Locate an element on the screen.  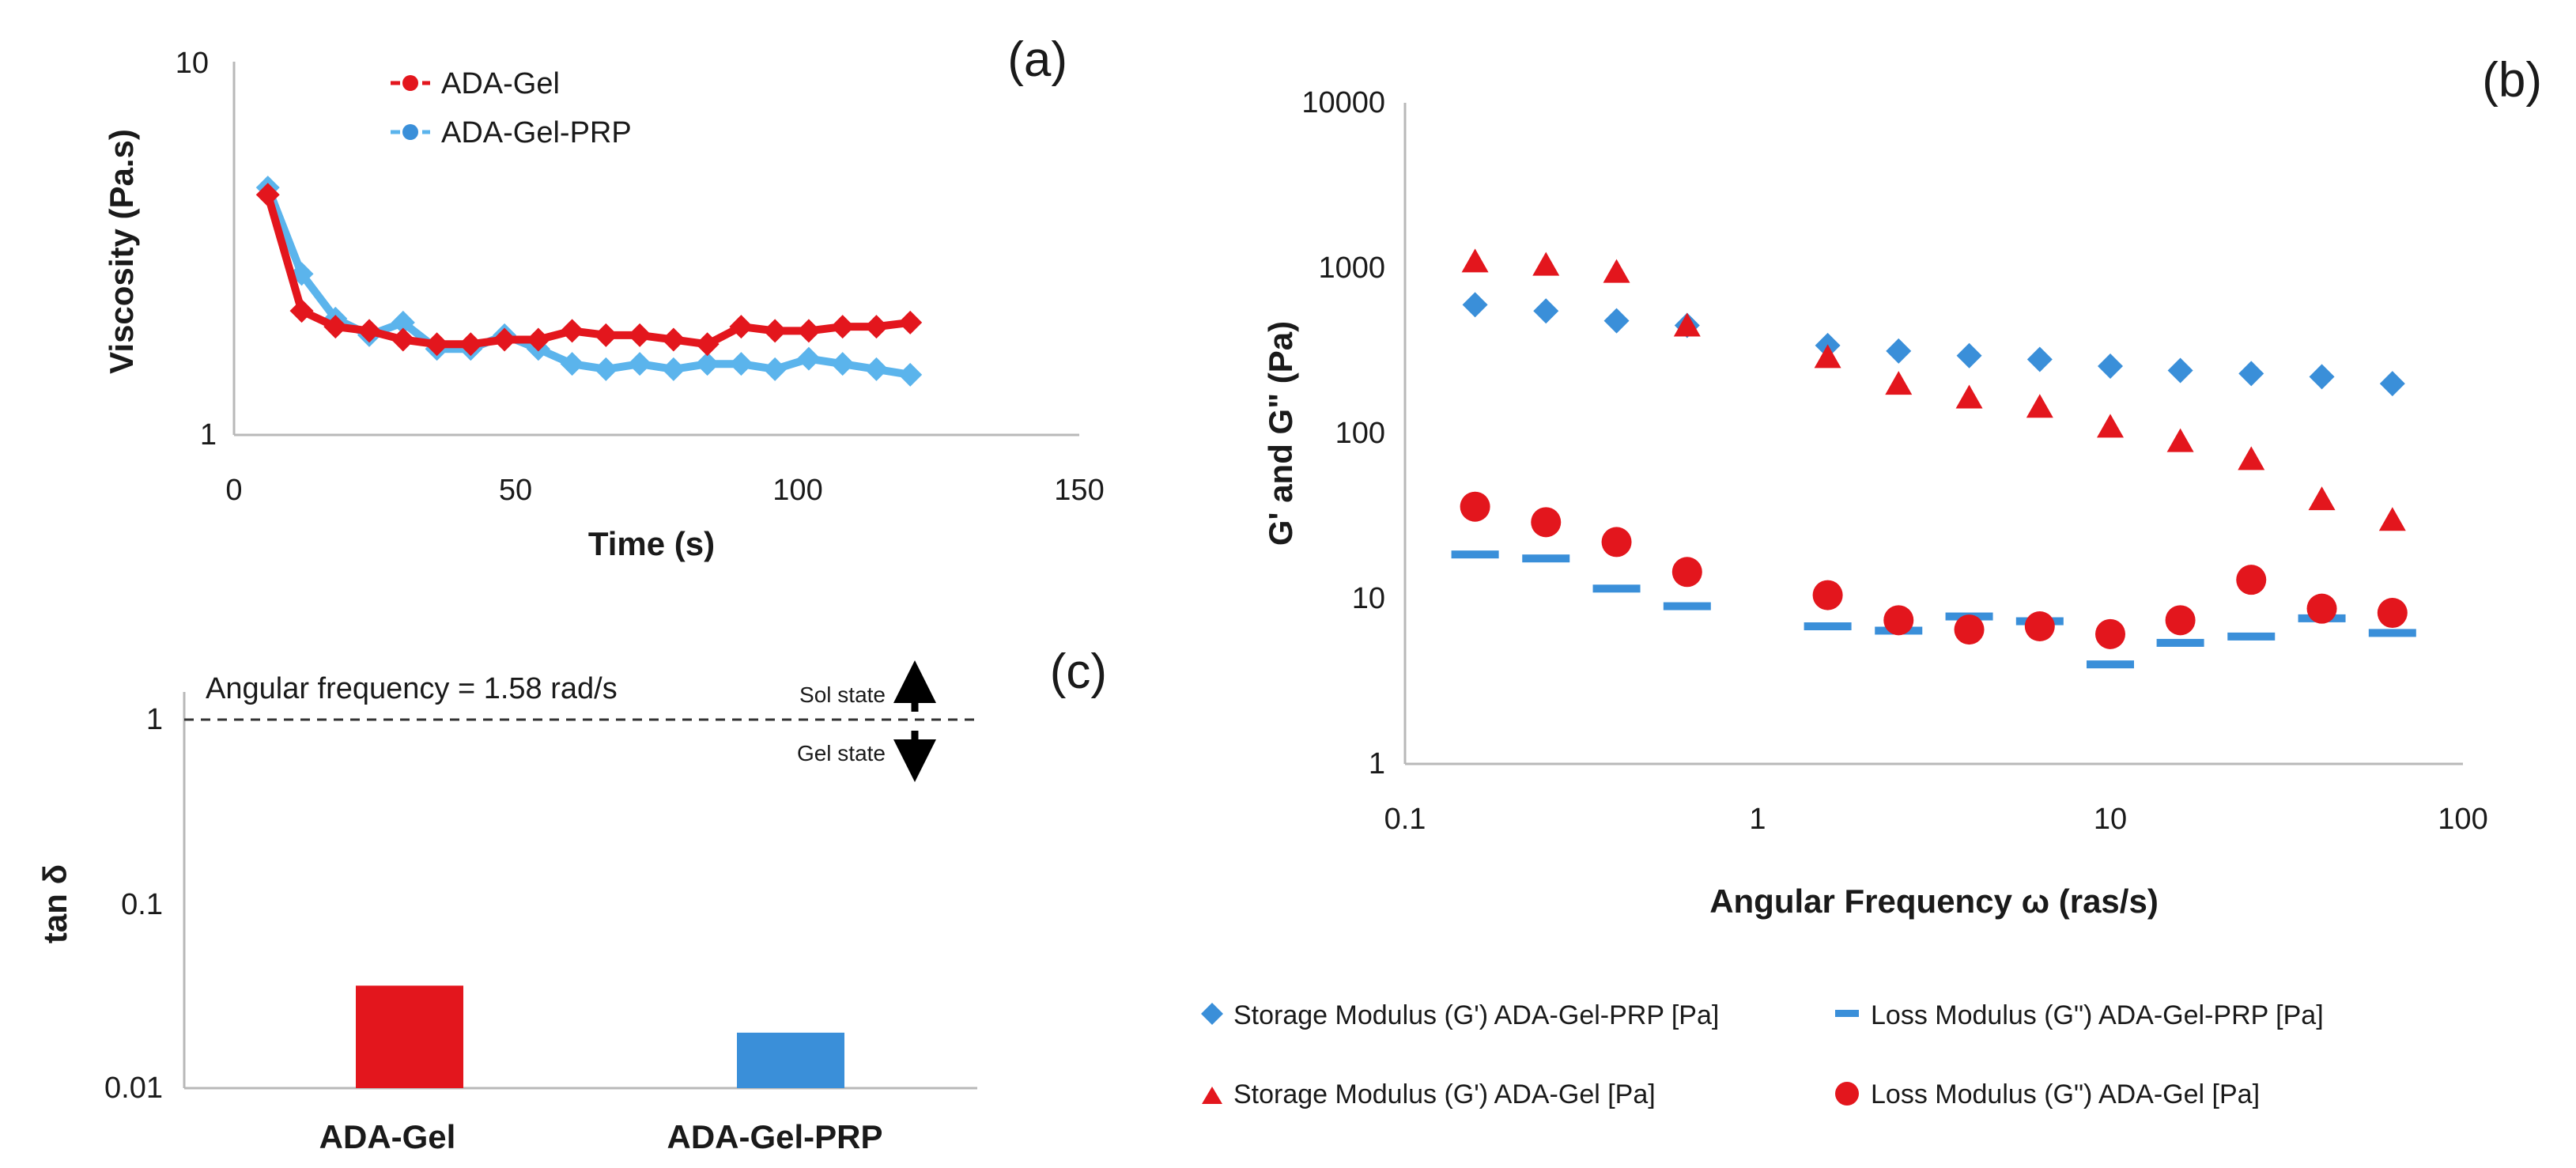
c-ytick: 1 is located at coordinates (154, 720).